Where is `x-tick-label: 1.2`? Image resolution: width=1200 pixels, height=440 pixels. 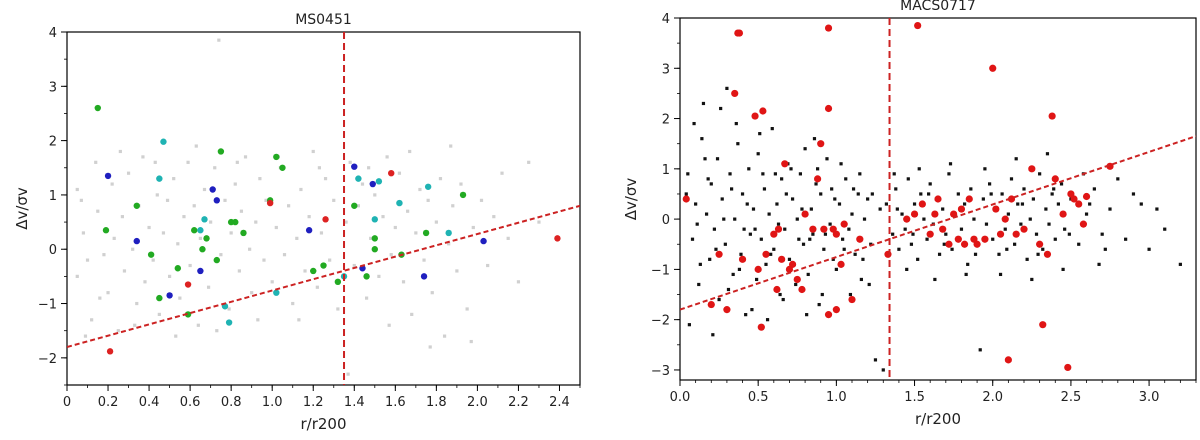 x-tick-label: 1.2 is located at coordinates (313, 402).